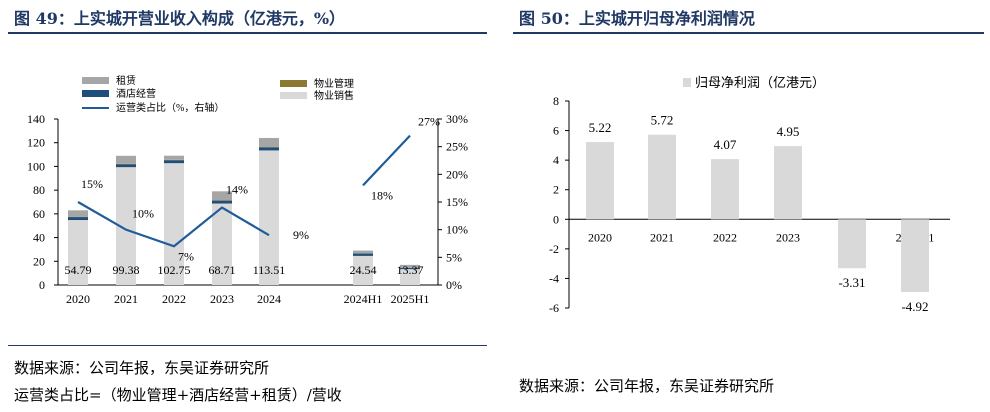 Image resolution: width=990 pixels, height=412 pixels. What do you see at coordinates (180, 18) in the screenshot?
I see `figure-49-title: 图 49：上实城开营业收入构成（亿港元，%）` at bounding box center [180, 18].